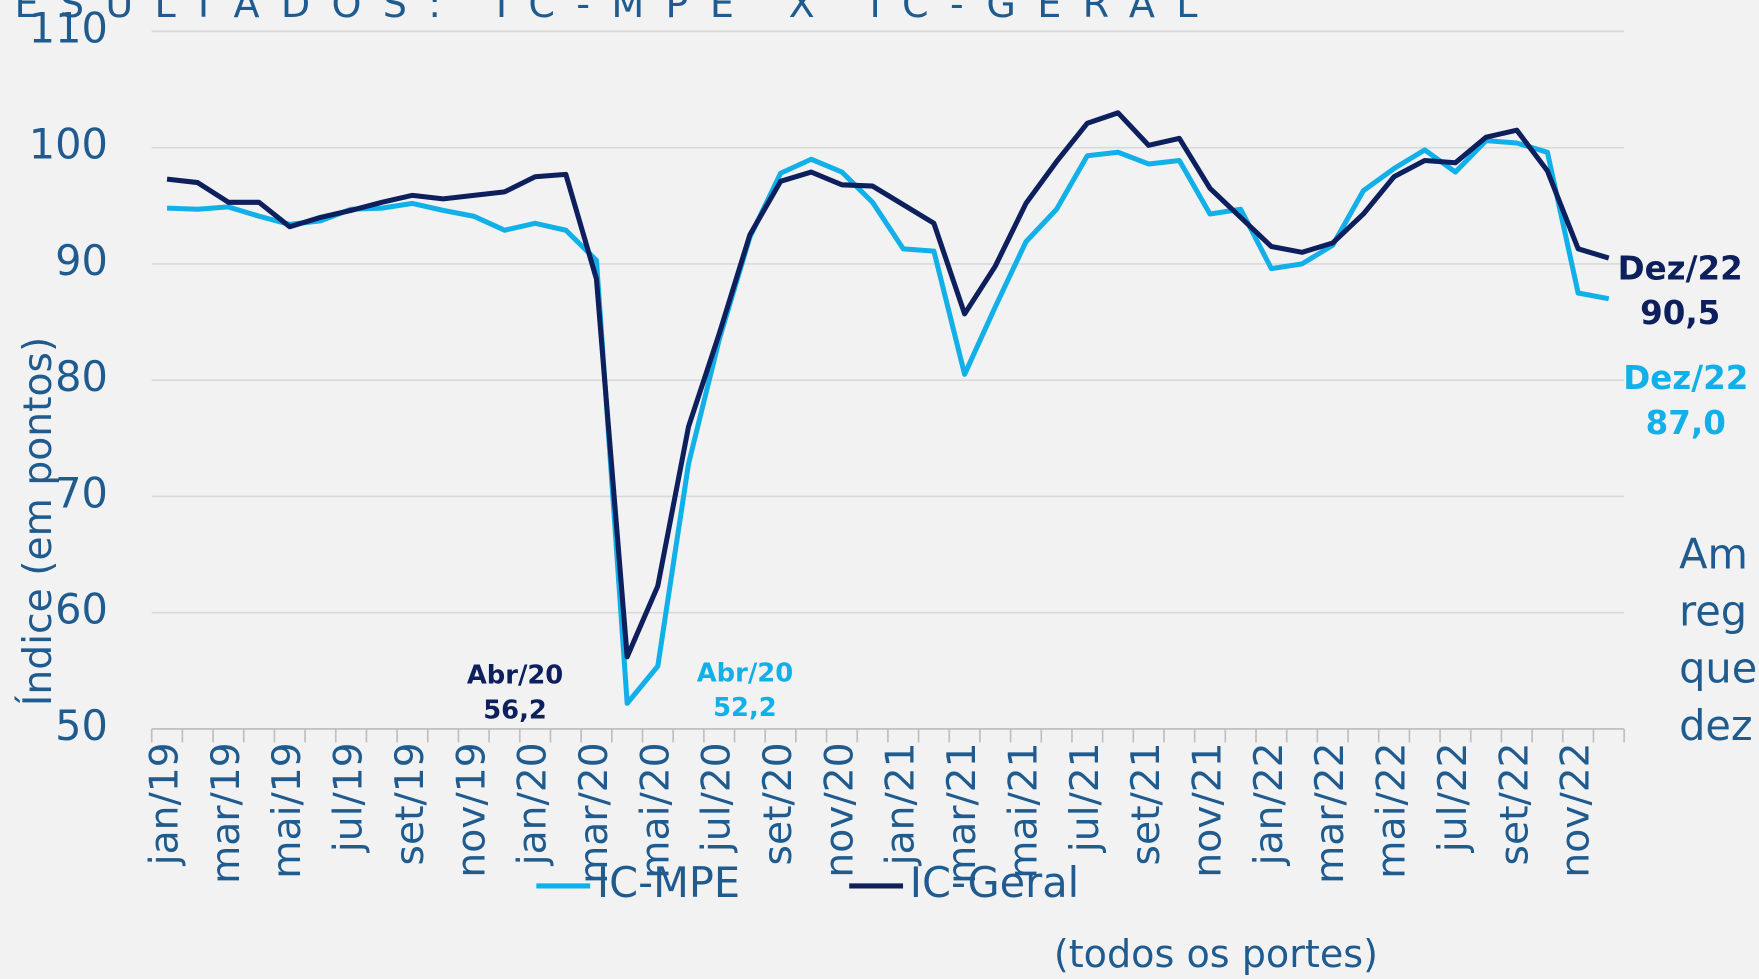 Image resolution: width=1759 pixels, height=979 pixels. I want to click on legend-label: IC-MPE, so click(668, 882).